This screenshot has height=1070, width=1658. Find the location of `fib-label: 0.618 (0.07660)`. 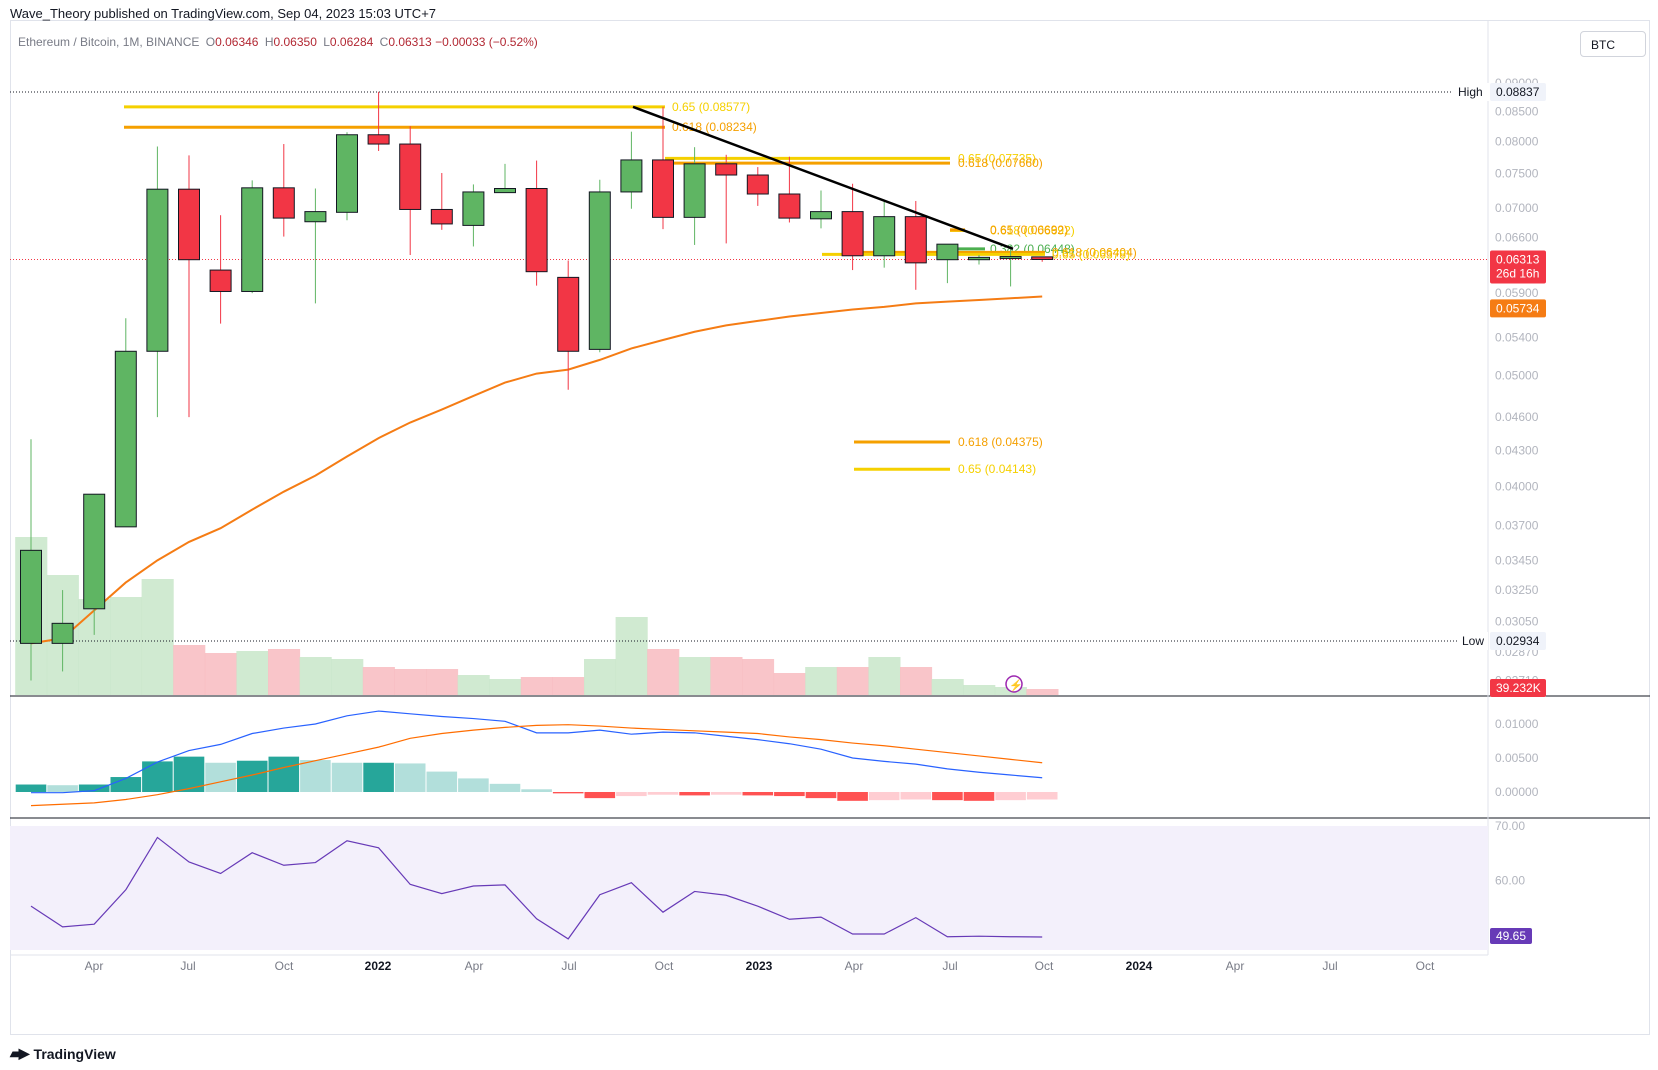

fib-label: 0.618 (0.07660) is located at coordinates (1000, 163).